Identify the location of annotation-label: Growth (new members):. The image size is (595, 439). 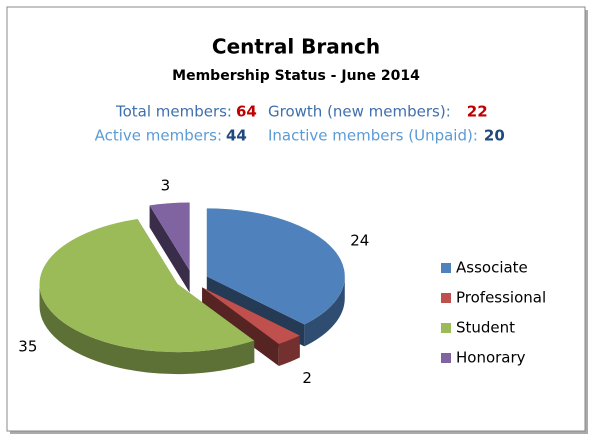
(359, 112).